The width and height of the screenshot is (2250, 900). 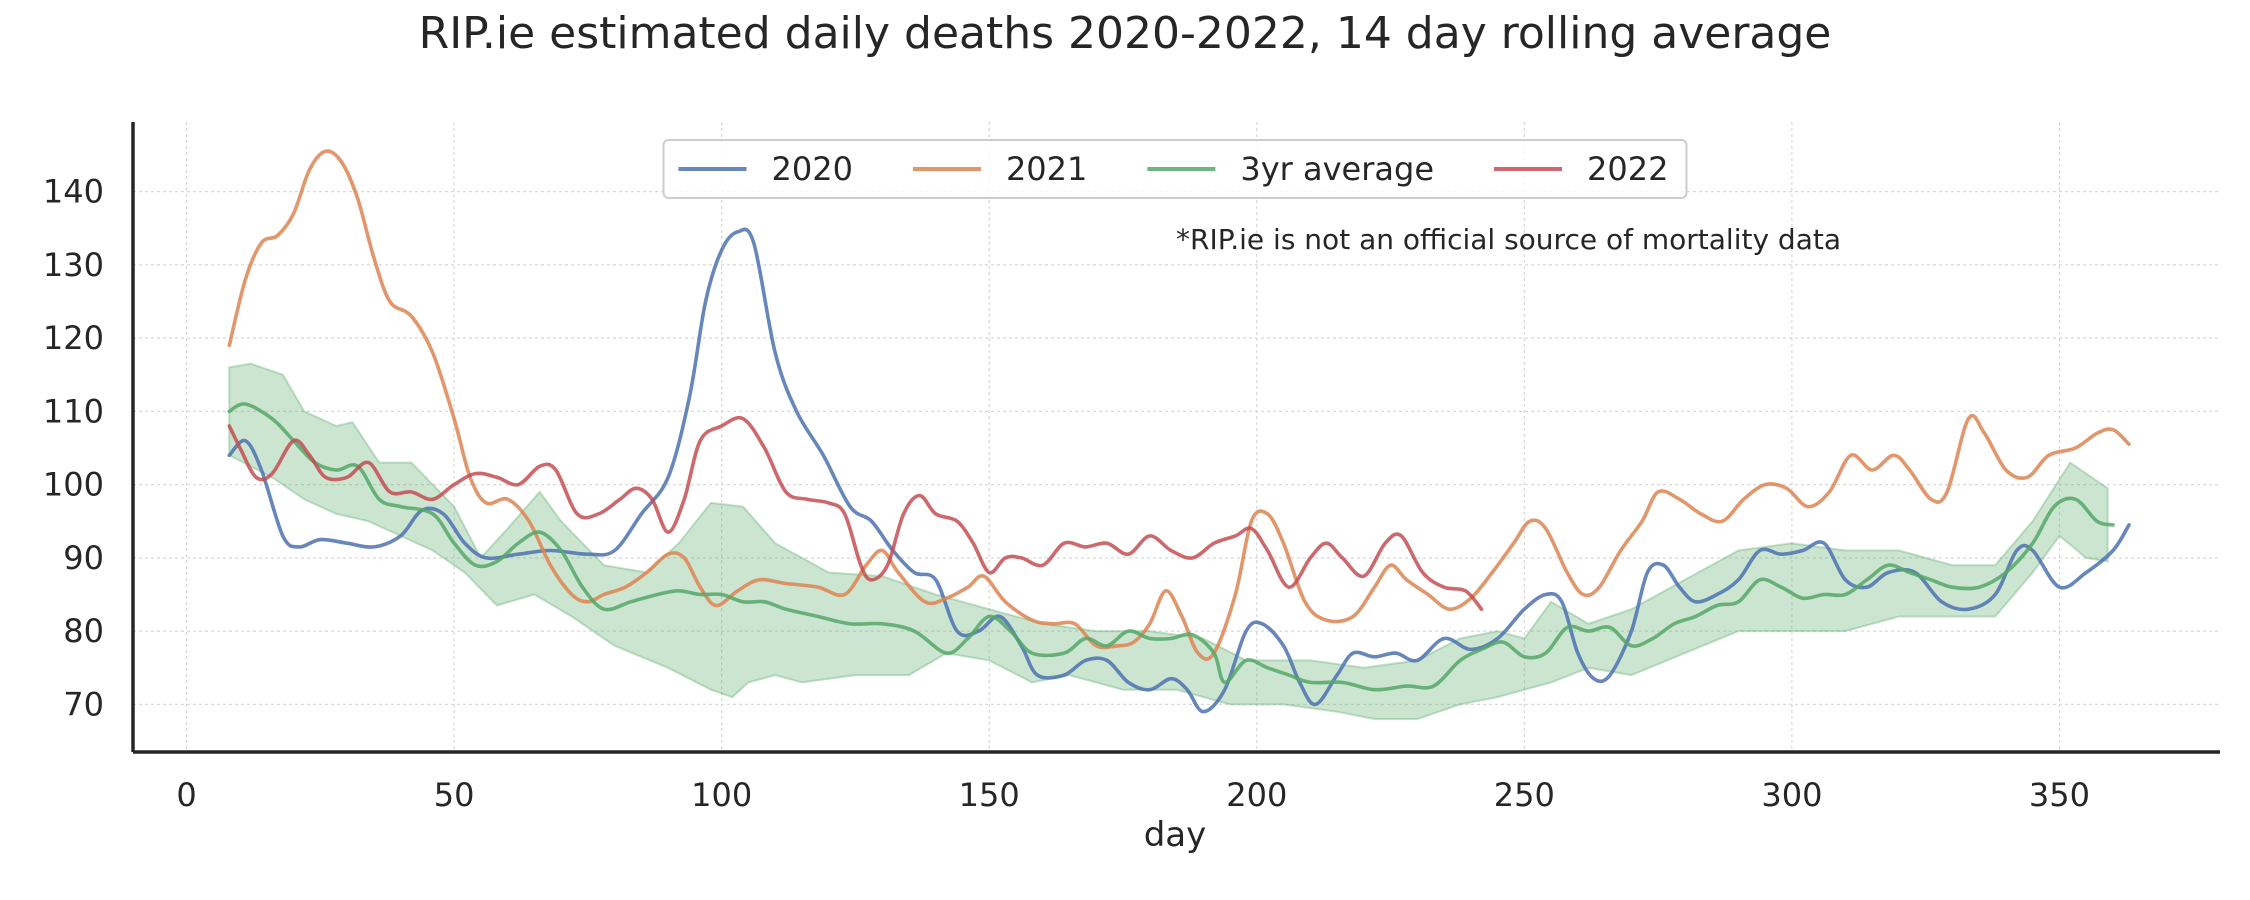 What do you see at coordinates (73, 411) in the screenshot?
I see `y-tick-label: 110` at bounding box center [73, 411].